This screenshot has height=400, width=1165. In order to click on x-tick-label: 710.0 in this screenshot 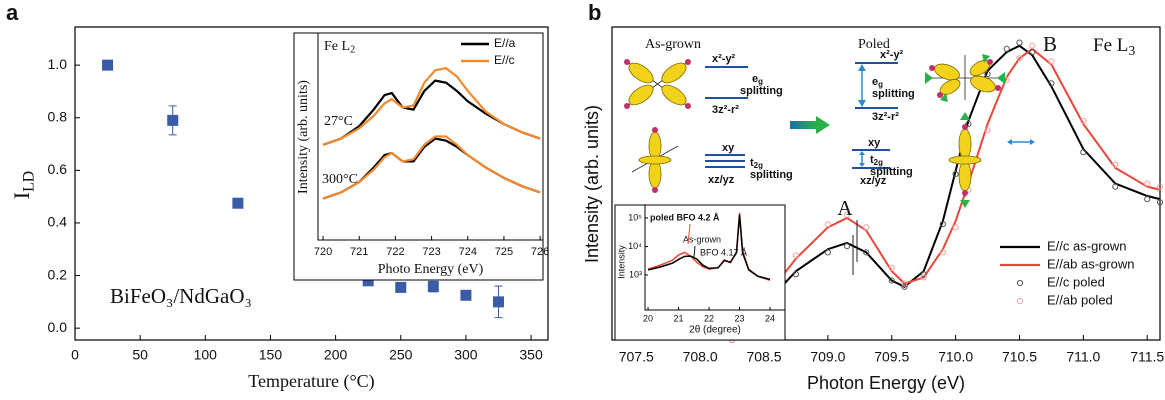, I will do `click(955, 357)`.